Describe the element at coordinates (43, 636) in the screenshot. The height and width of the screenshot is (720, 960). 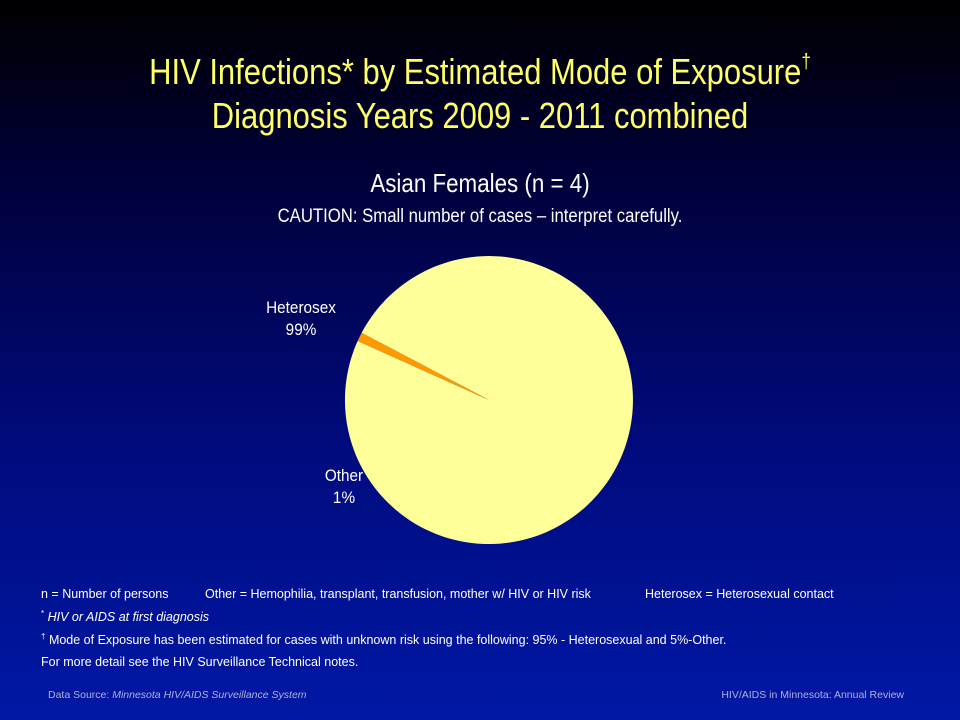
I see `dagger-mark: †` at that location.